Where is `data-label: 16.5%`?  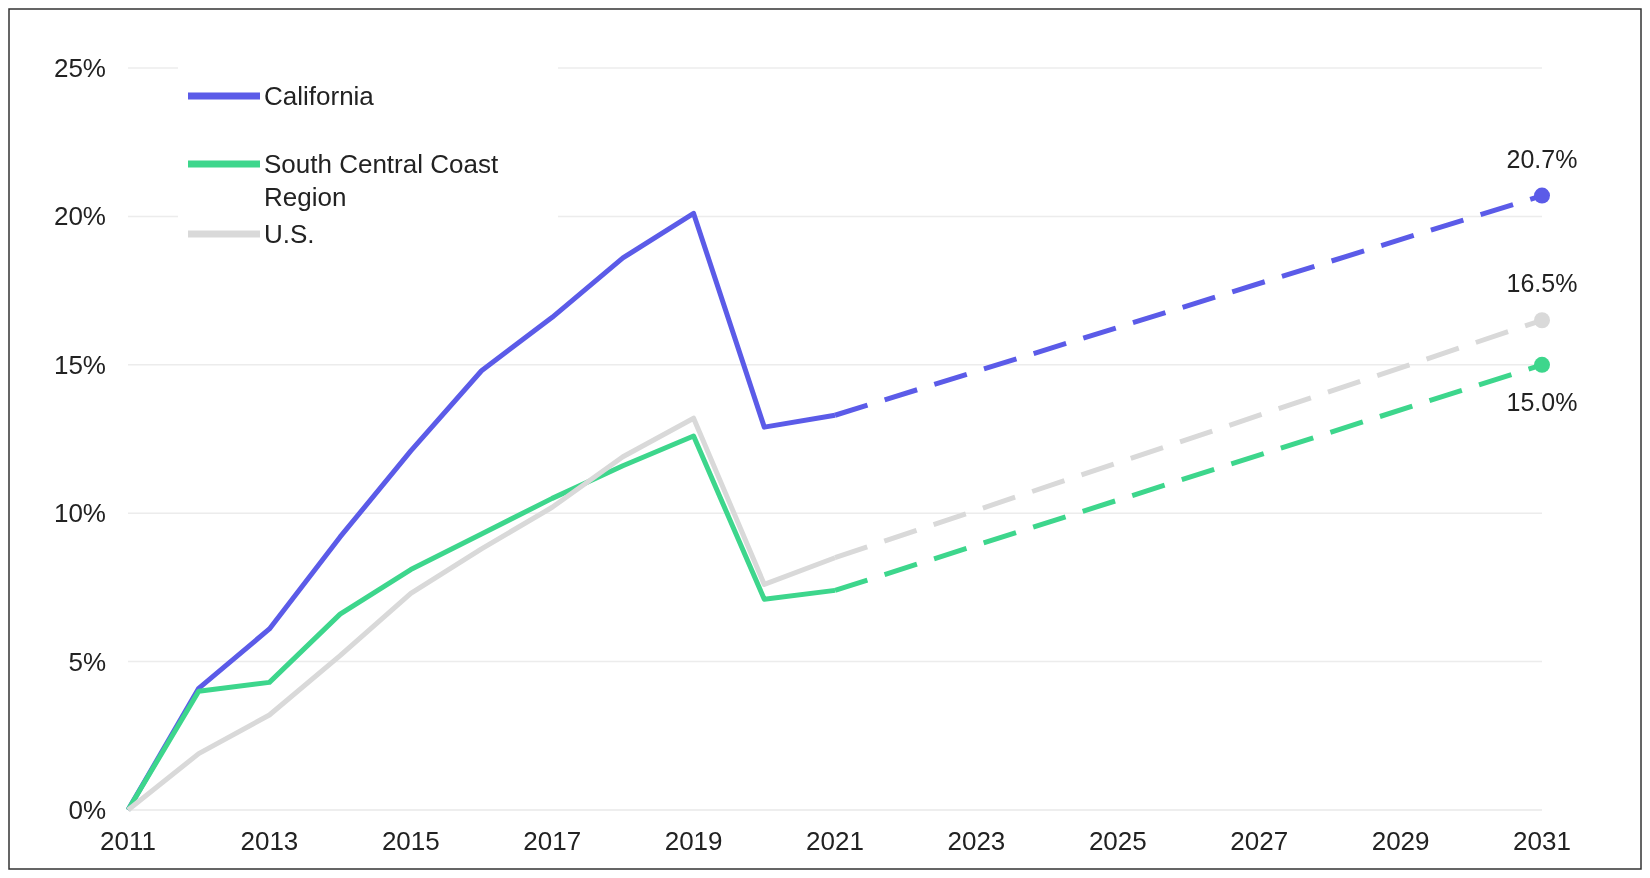 data-label: 16.5% is located at coordinates (1542, 283).